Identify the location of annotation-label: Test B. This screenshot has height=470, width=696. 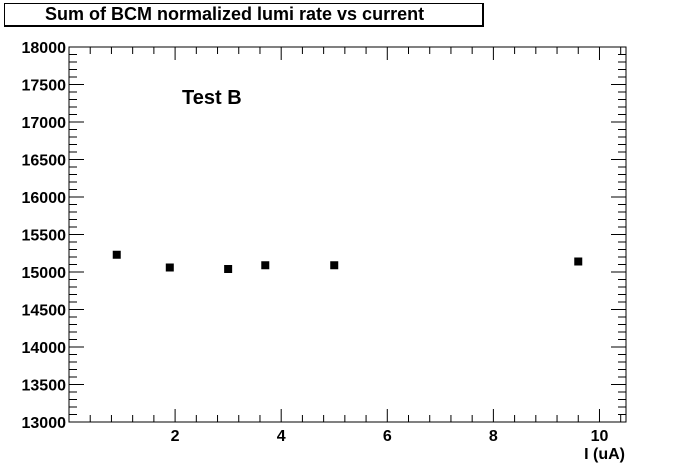
(212, 98).